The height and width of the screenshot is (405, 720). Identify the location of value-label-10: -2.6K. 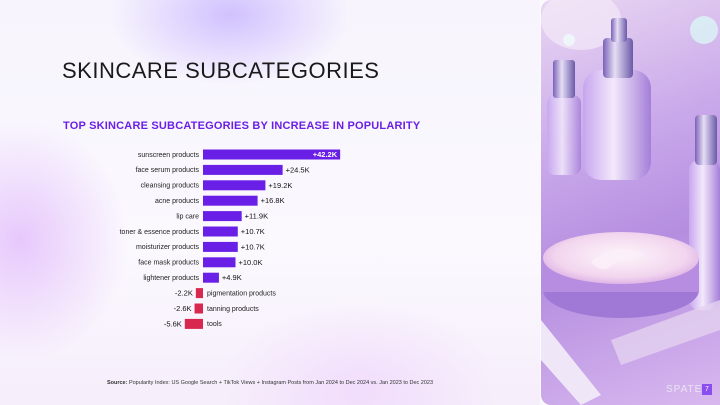
(183, 308).